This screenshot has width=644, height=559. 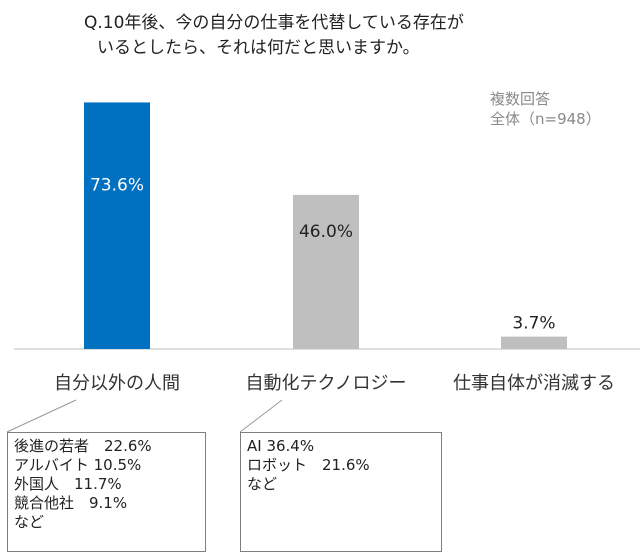 What do you see at coordinates (274, 23) in the screenshot?
I see `question-title-line-1: Q.10年後、今の自分の仕事を代替している存在が` at bounding box center [274, 23].